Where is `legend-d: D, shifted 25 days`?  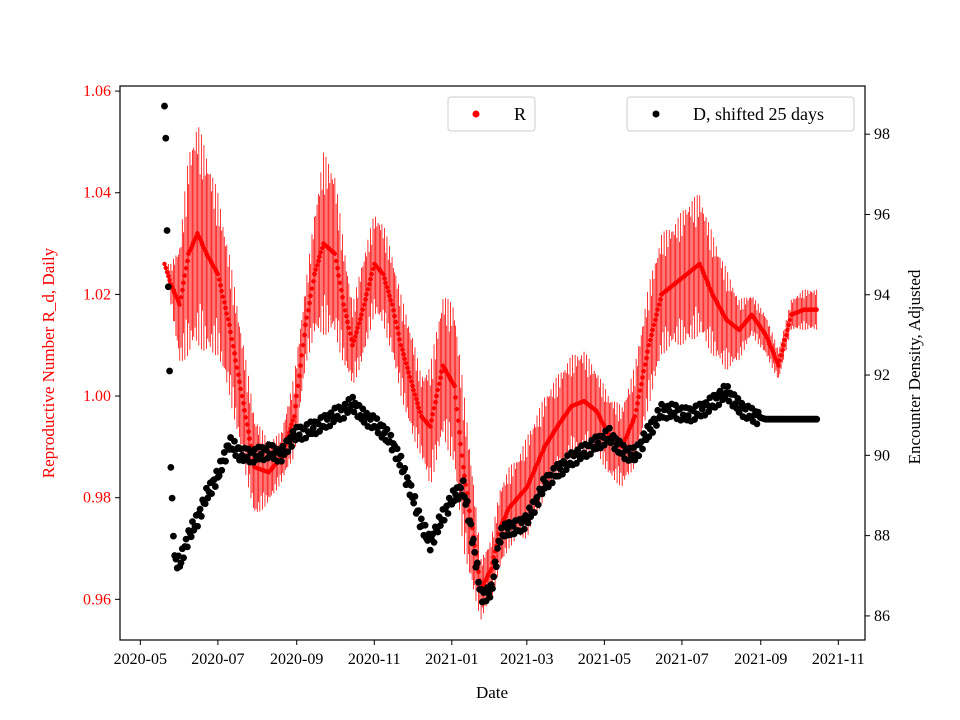
legend-d: D, shifted 25 days is located at coordinates (740, 114).